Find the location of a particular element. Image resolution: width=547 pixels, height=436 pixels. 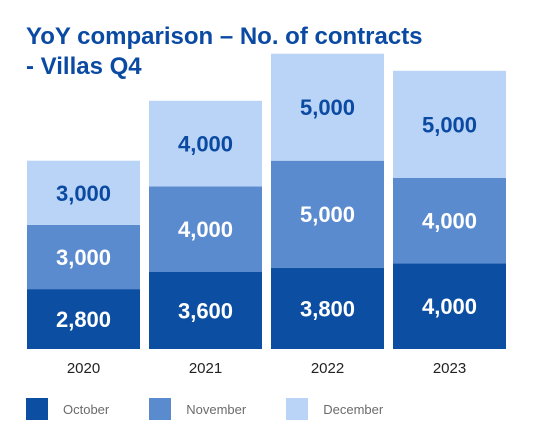

legend-swatch-december is located at coordinates (297, 409).